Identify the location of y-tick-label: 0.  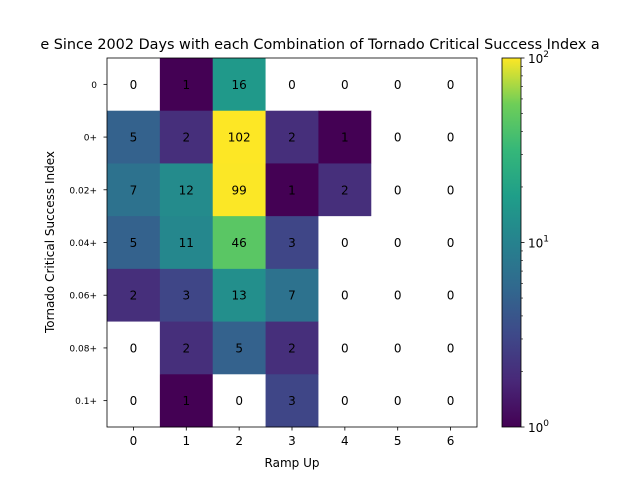
(94, 86).